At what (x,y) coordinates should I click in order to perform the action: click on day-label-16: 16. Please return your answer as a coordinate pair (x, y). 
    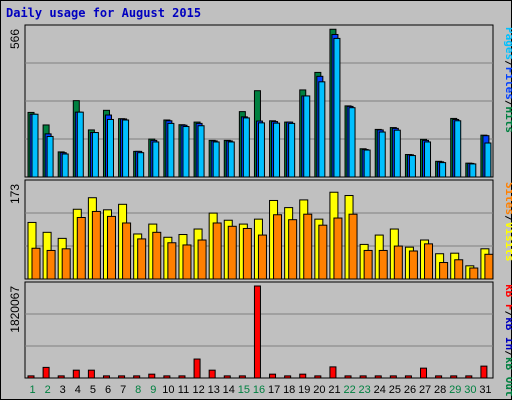
    Looking at the image, I should click on (259, 390).